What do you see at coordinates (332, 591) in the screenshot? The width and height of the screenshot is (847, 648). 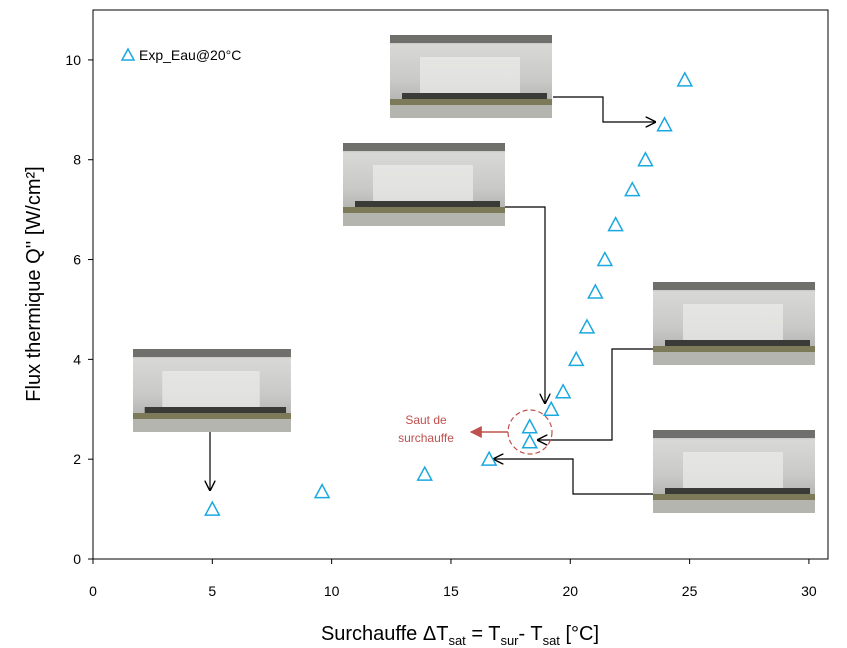 I see `x-tick-label: 10` at bounding box center [332, 591].